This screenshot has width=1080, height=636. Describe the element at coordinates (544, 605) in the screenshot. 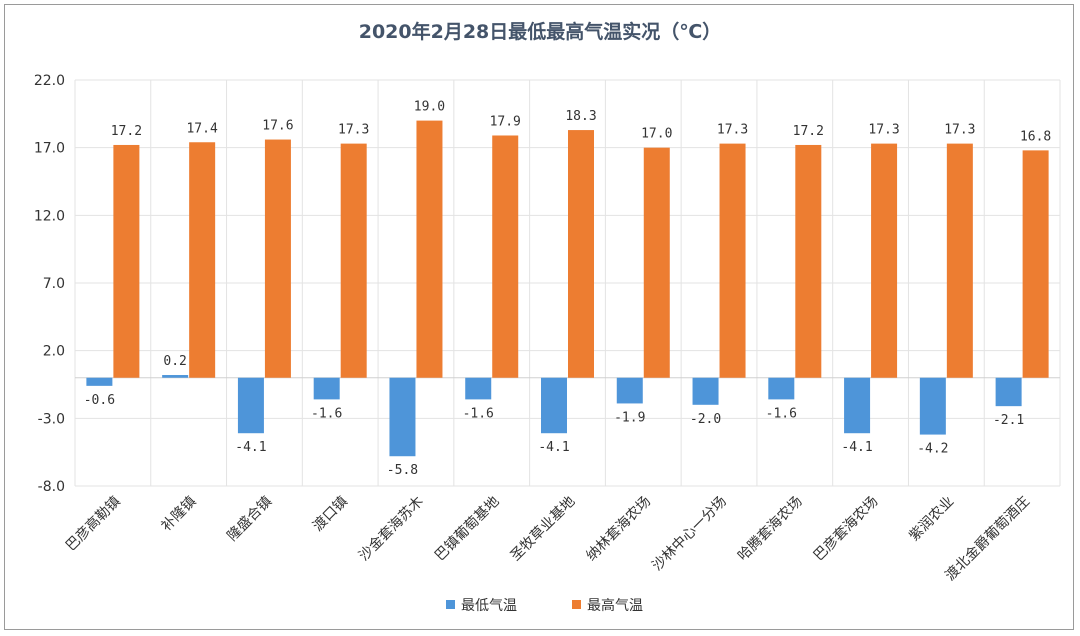

I see `legend: 最低气温 最高气温` at that location.